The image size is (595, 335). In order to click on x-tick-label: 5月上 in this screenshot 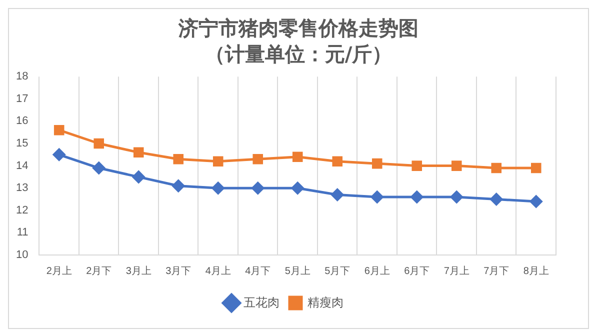, I will do `click(297, 270)`.